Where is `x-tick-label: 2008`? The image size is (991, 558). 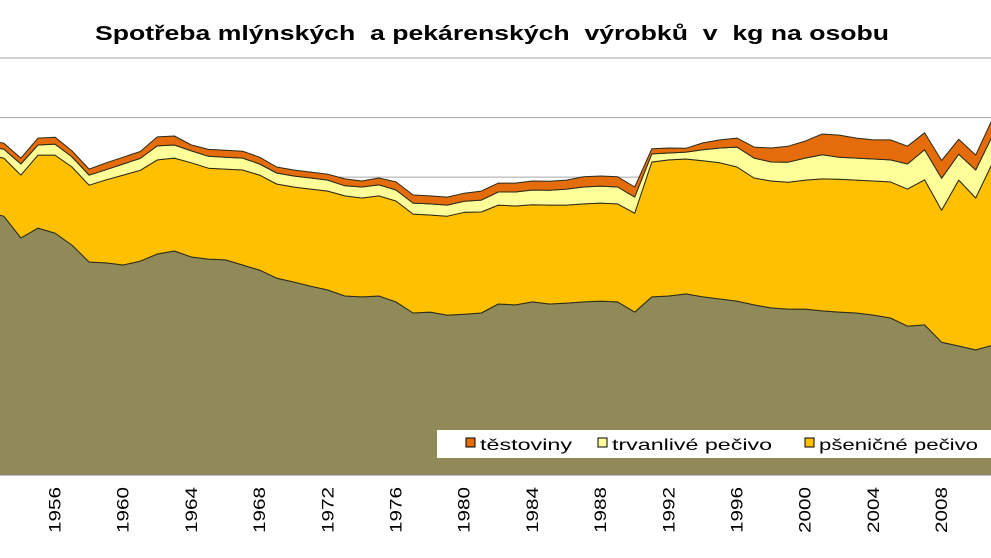 x-tick-label: 2008 is located at coordinates (941, 510).